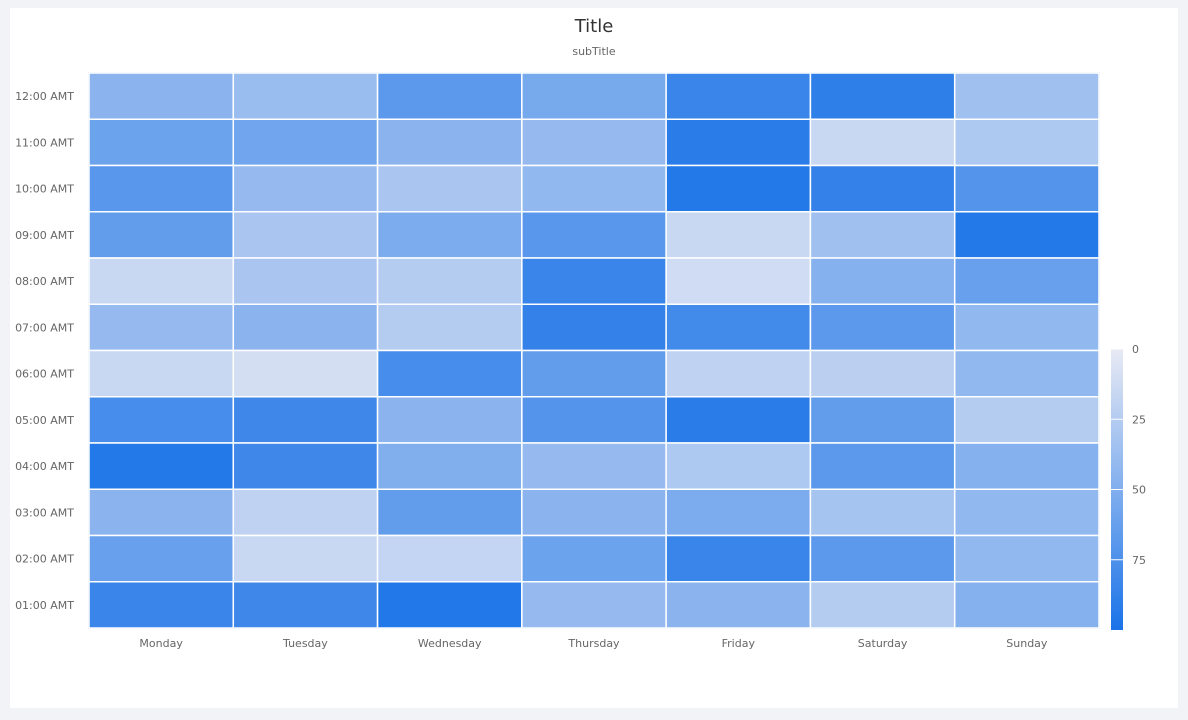 The width and height of the screenshot is (1188, 720). What do you see at coordinates (44, 466) in the screenshot?
I see `y-tick-label: 04:00 AMT` at bounding box center [44, 466].